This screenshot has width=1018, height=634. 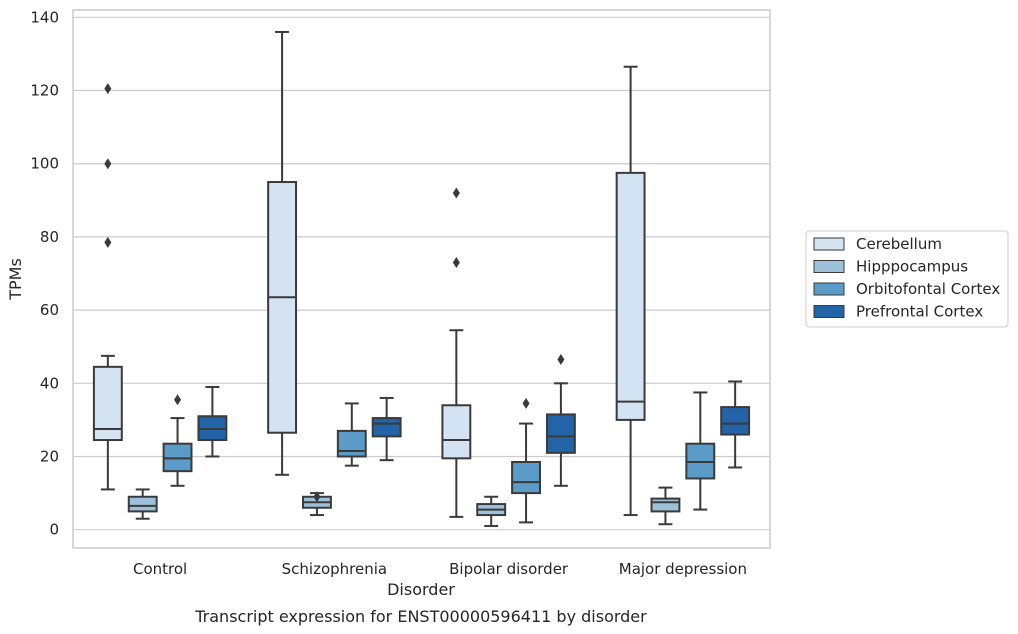 I want to click on y-tick-label: 80, so click(x=49, y=237).